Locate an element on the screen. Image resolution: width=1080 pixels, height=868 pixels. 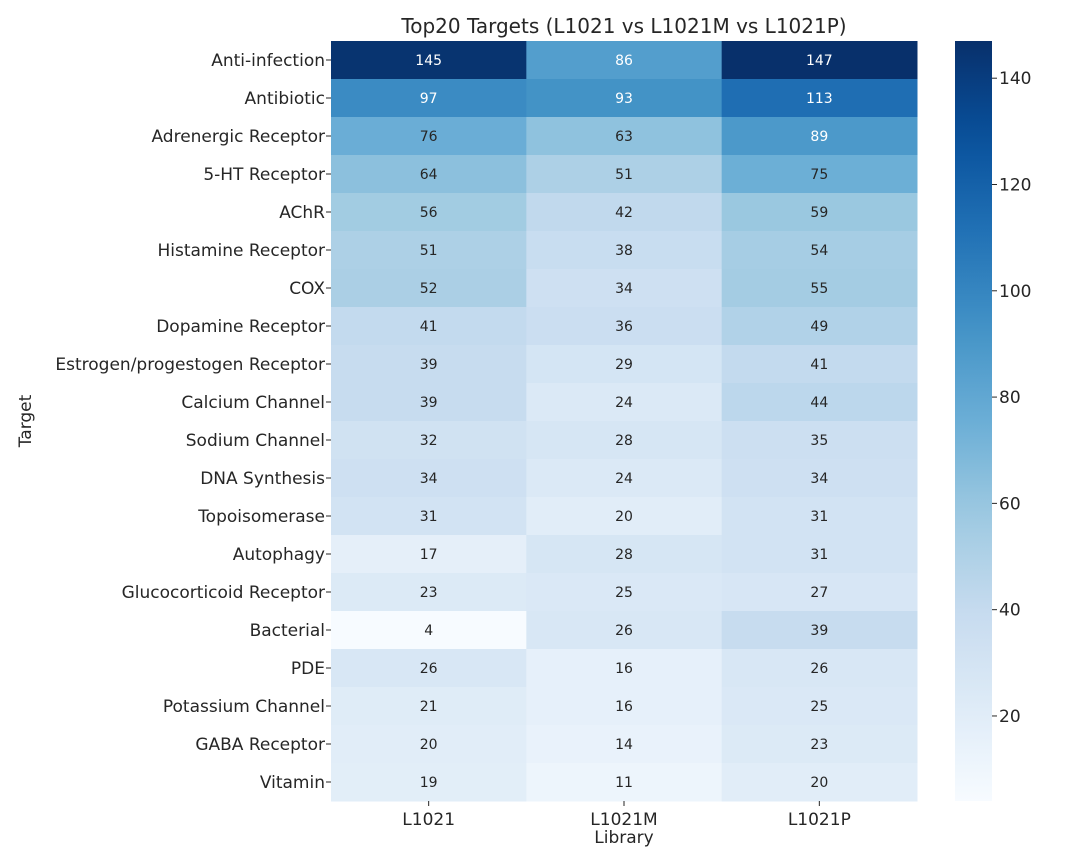
y-tick-label: Topoisomerase is located at coordinates (261, 517).